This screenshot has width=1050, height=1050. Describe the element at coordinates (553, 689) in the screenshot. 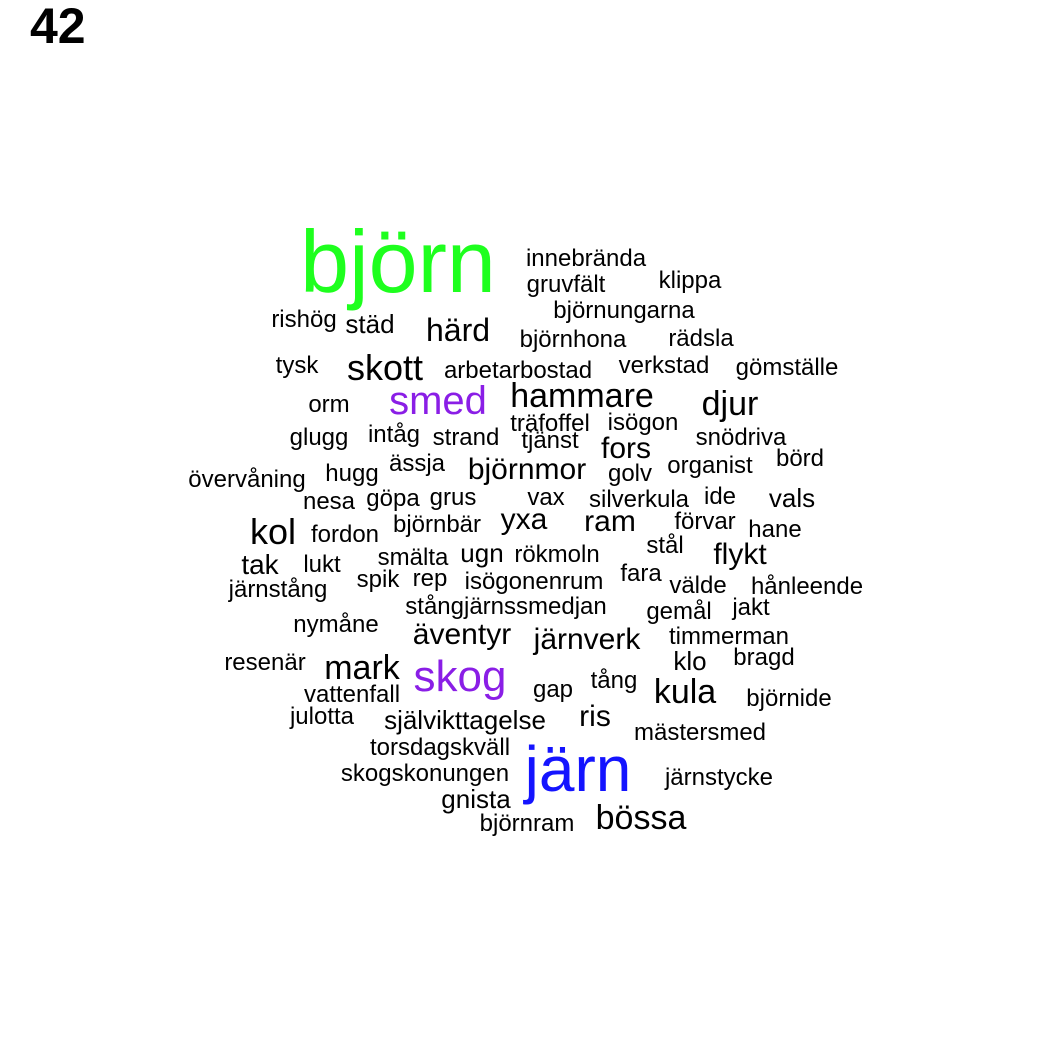

I see `cloud-word: gap` at that location.